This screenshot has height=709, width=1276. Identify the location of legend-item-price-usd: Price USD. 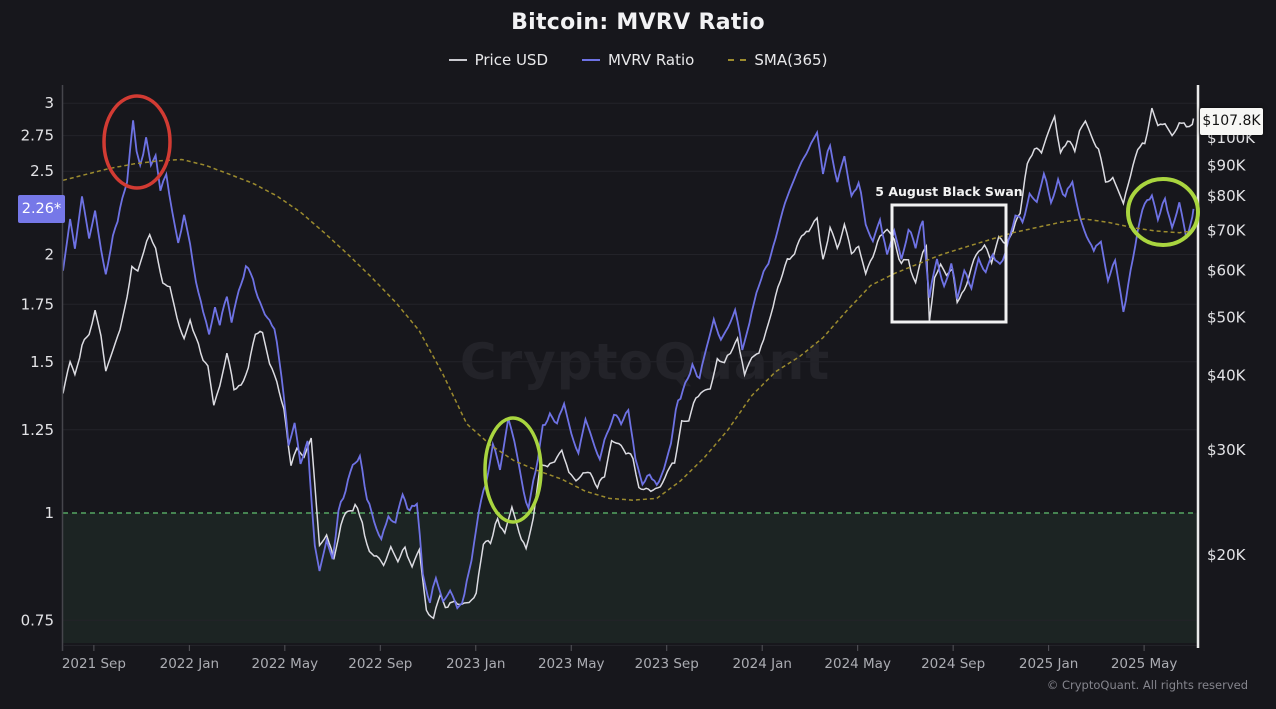
(498, 60).